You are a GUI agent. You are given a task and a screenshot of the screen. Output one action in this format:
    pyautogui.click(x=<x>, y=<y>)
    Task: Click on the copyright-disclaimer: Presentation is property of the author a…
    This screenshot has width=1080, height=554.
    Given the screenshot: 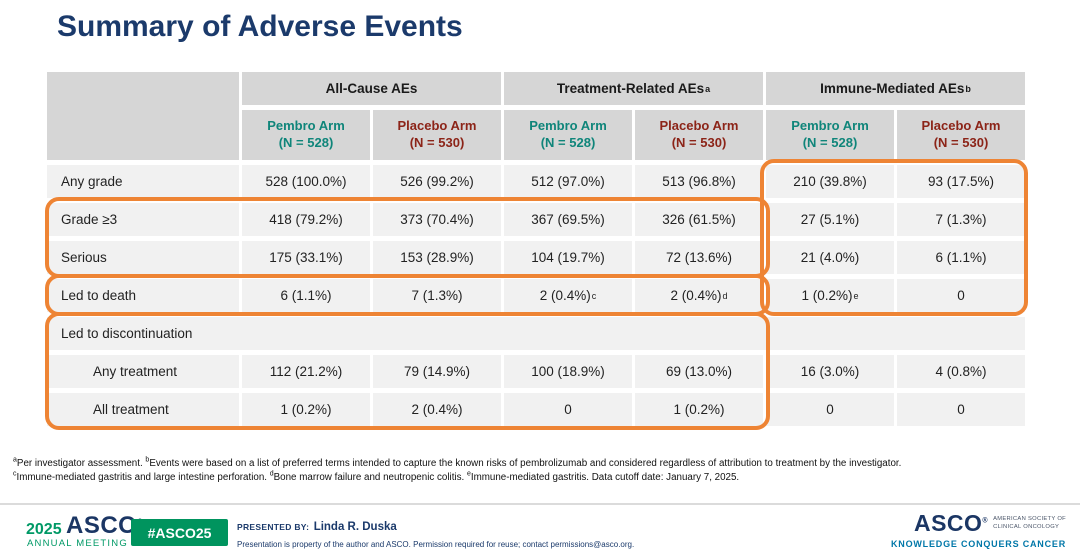 What is the action you would take?
    pyautogui.click(x=436, y=544)
    